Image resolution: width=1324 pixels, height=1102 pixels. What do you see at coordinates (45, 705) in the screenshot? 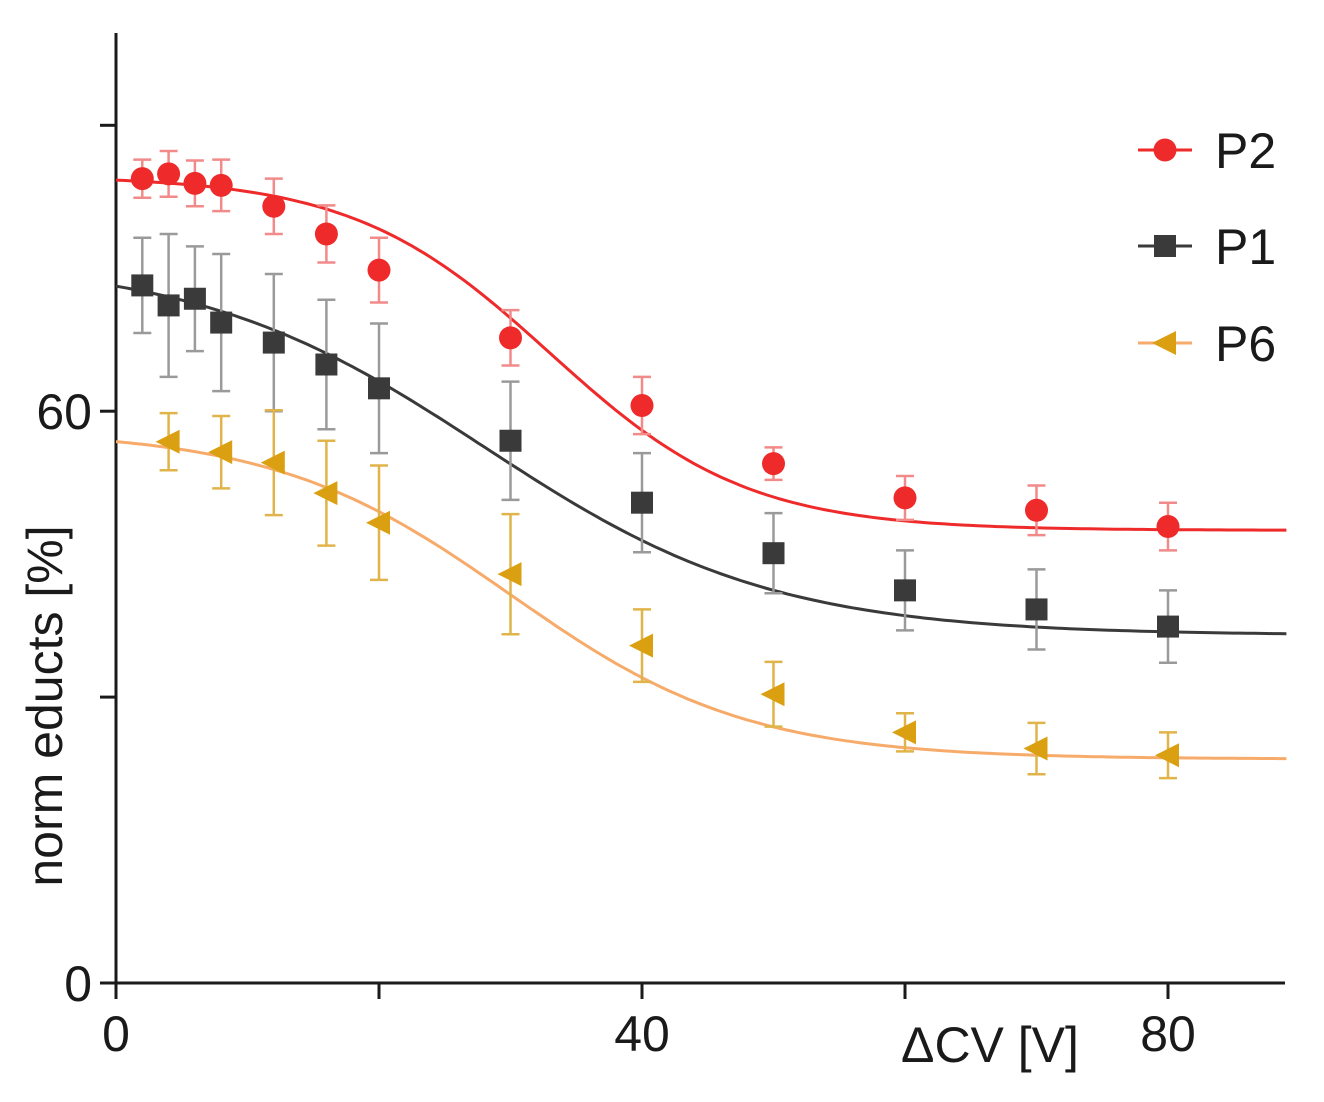
I see `y-axis-title: norm educts [%]` at bounding box center [45, 705].